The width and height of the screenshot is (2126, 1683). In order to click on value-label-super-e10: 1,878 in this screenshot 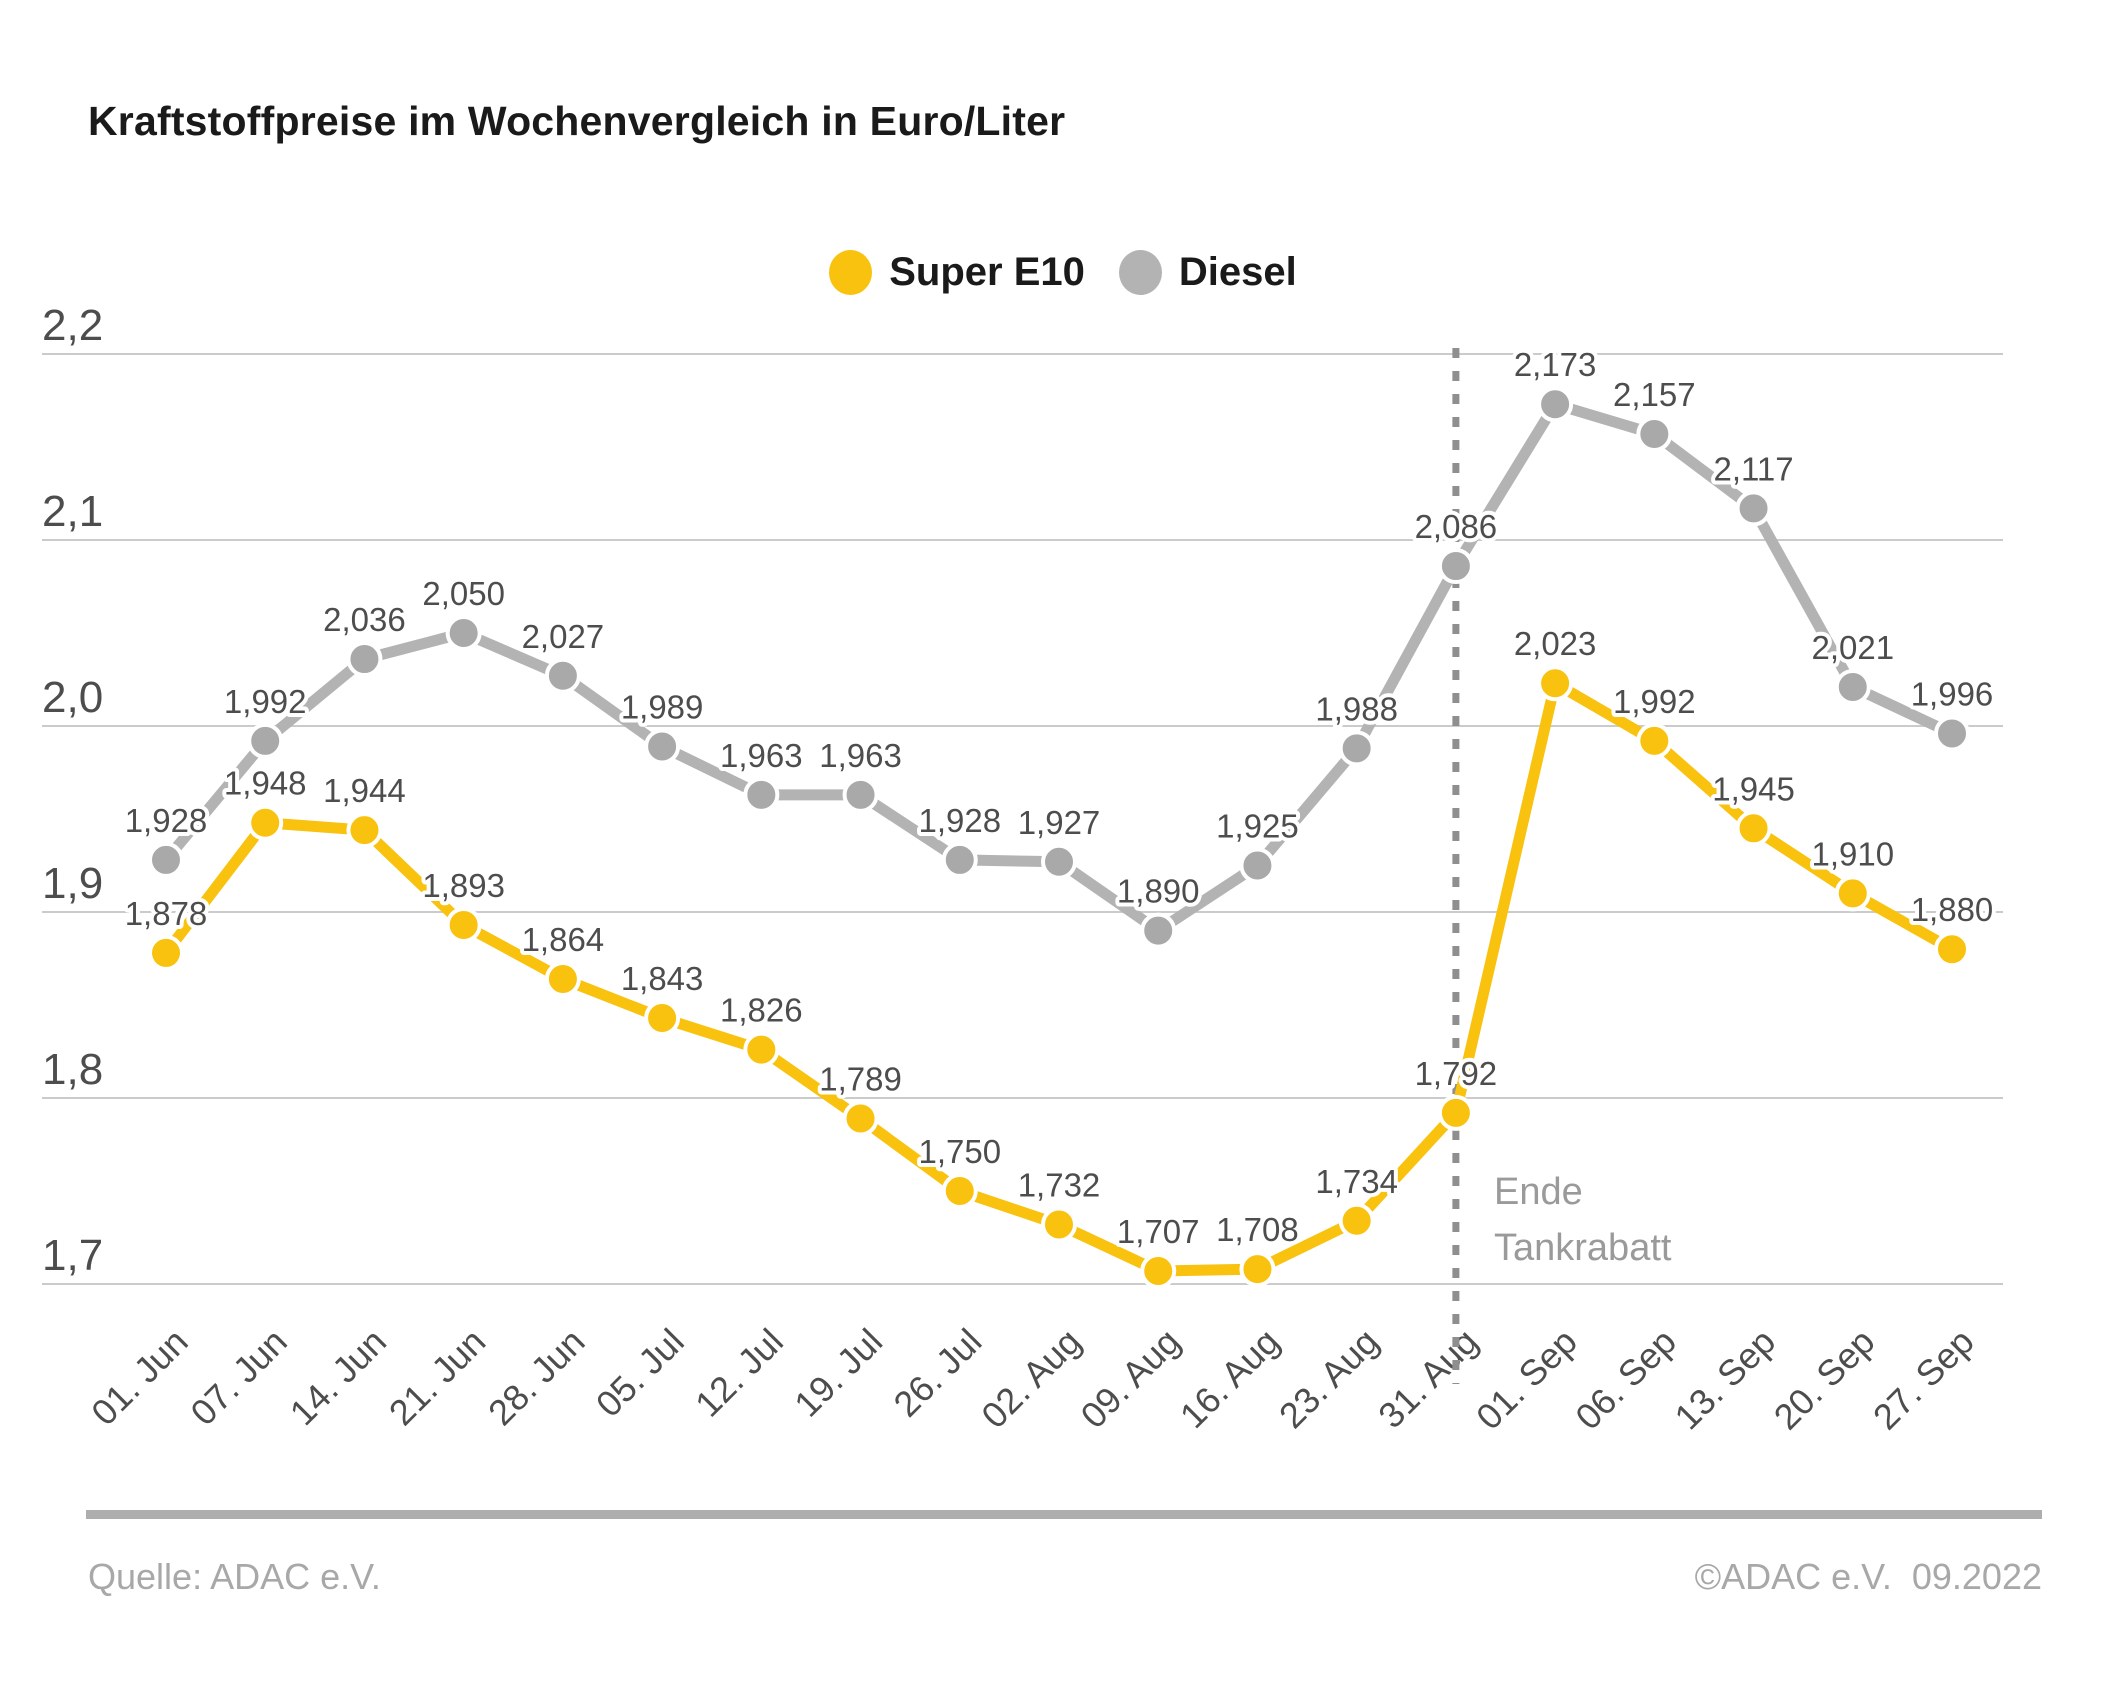, I will do `click(166, 913)`.